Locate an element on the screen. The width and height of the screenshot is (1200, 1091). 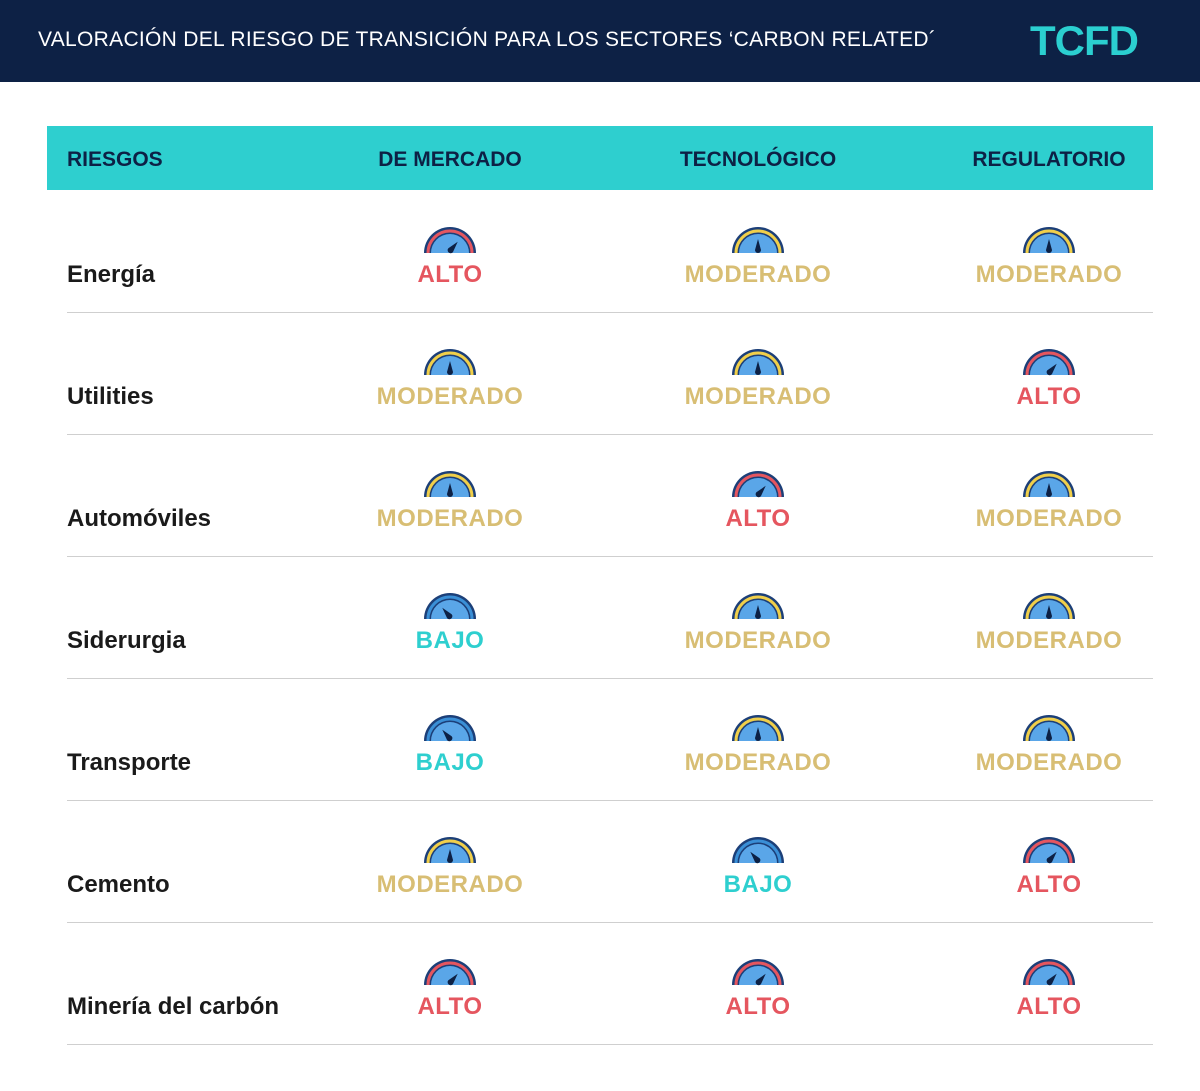
sector-label: Siderurgia is located at coordinates (126, 640).